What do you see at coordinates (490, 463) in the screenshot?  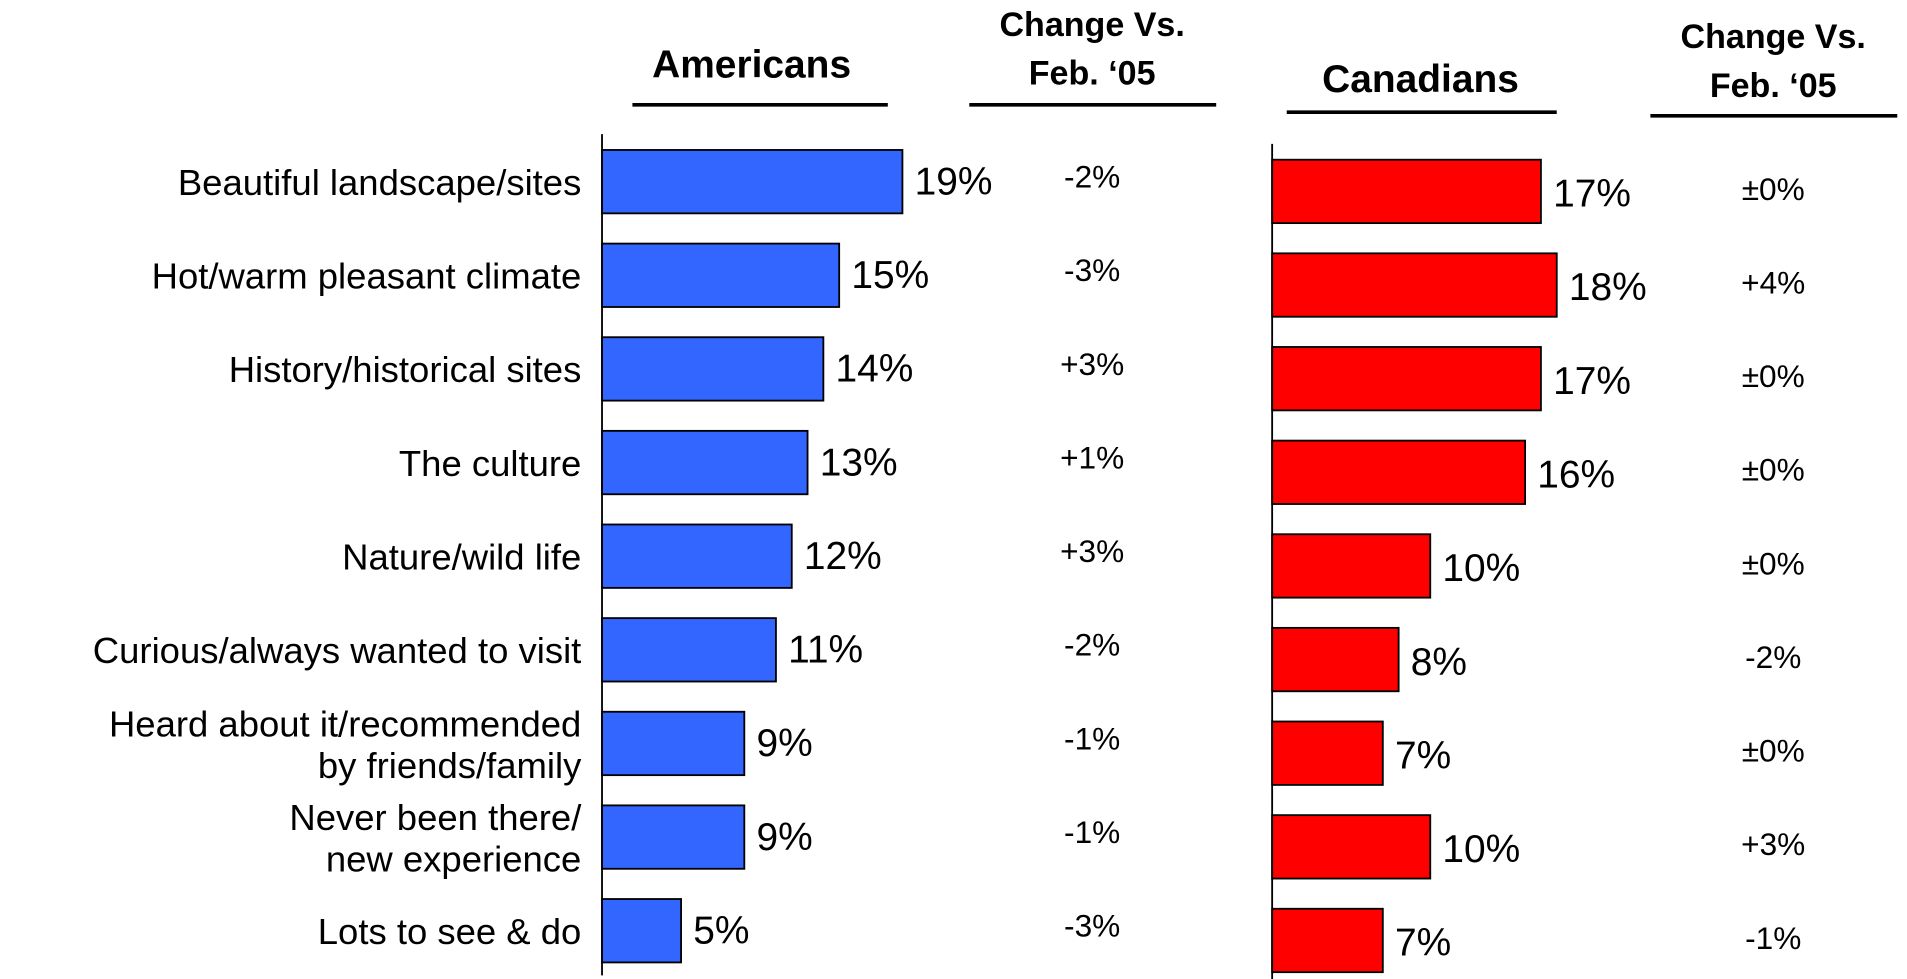 I see `category-label: The culture` at bounding box center [490, 463].